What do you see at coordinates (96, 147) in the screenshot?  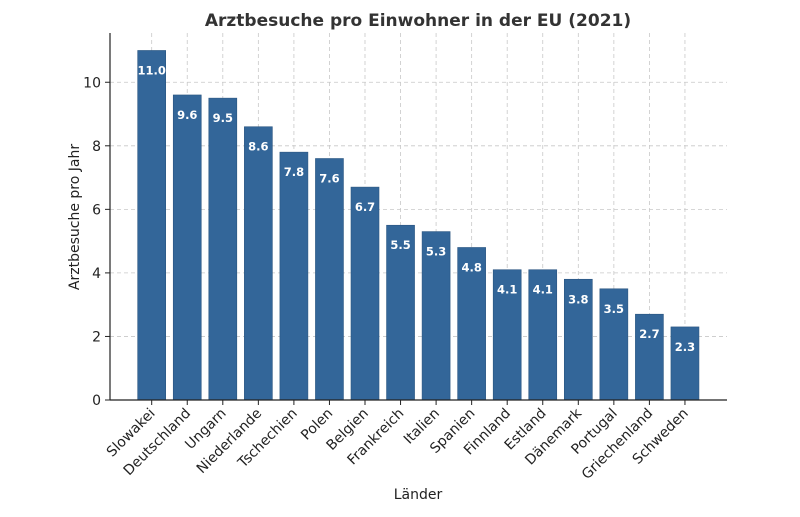 I see `y-tick-label: 8` at bounding box center [96, 147].